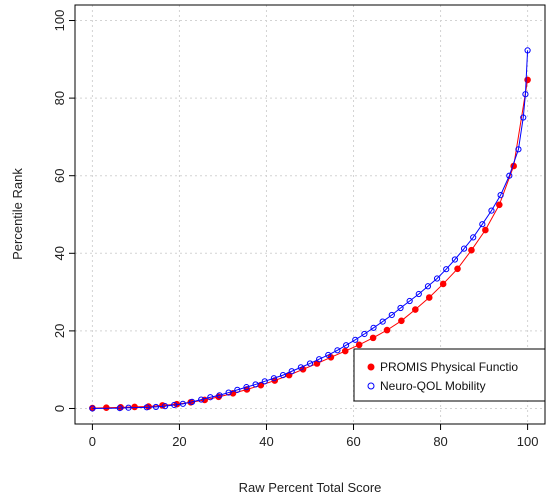  I want to click on y-axis-title: Percentile Rank, so click(17, 214).